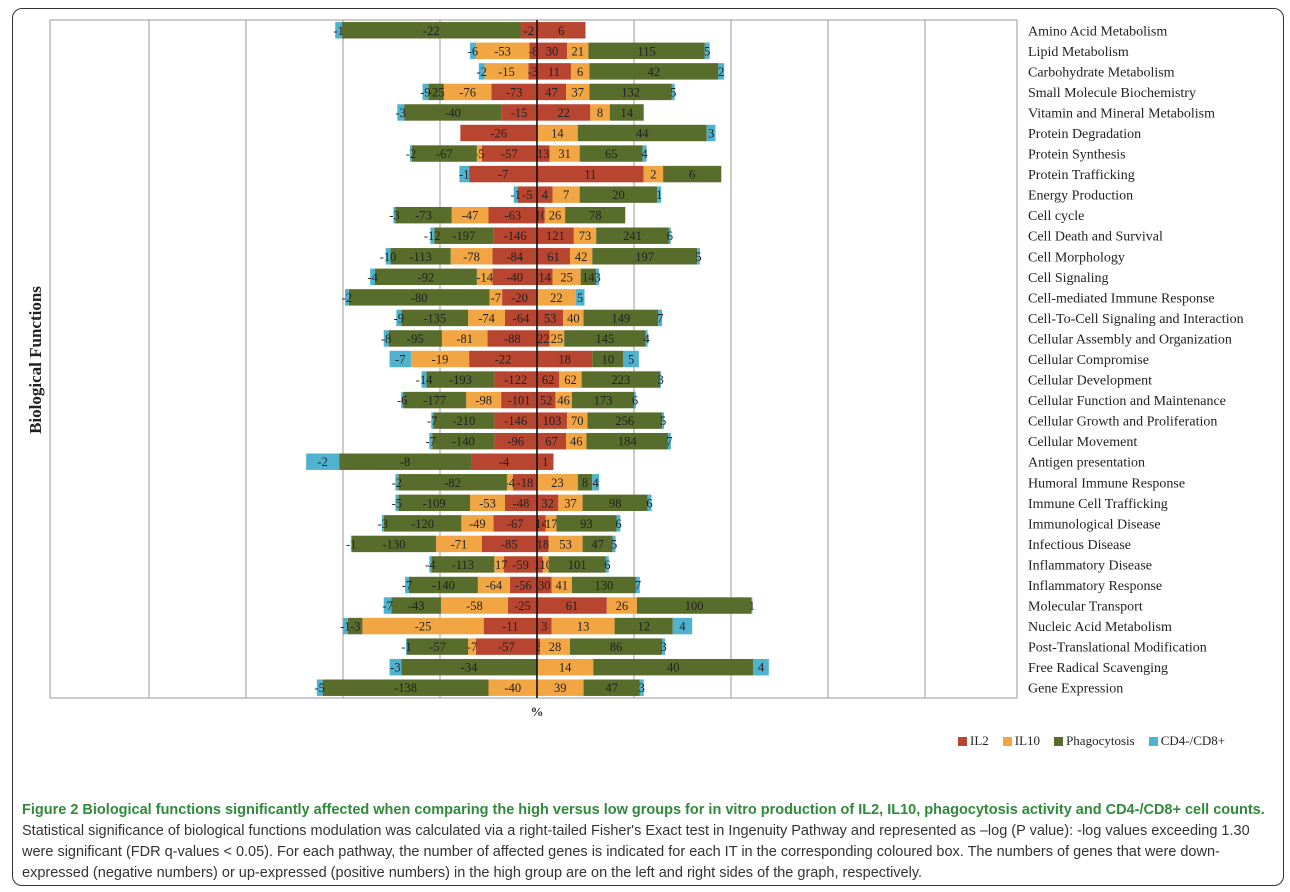  I want to click on data-label: 1, so click(752, 606).